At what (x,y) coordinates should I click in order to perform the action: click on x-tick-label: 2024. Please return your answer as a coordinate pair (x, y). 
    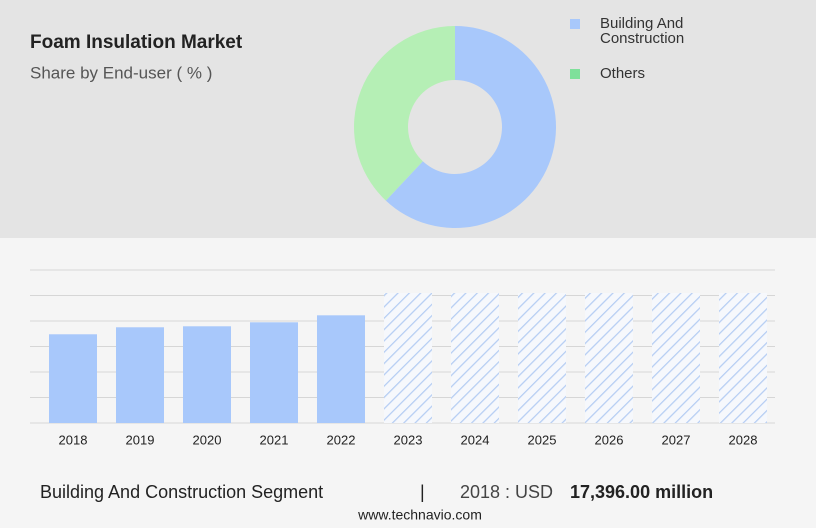
    Looking at the image, I should click on (475, 439).